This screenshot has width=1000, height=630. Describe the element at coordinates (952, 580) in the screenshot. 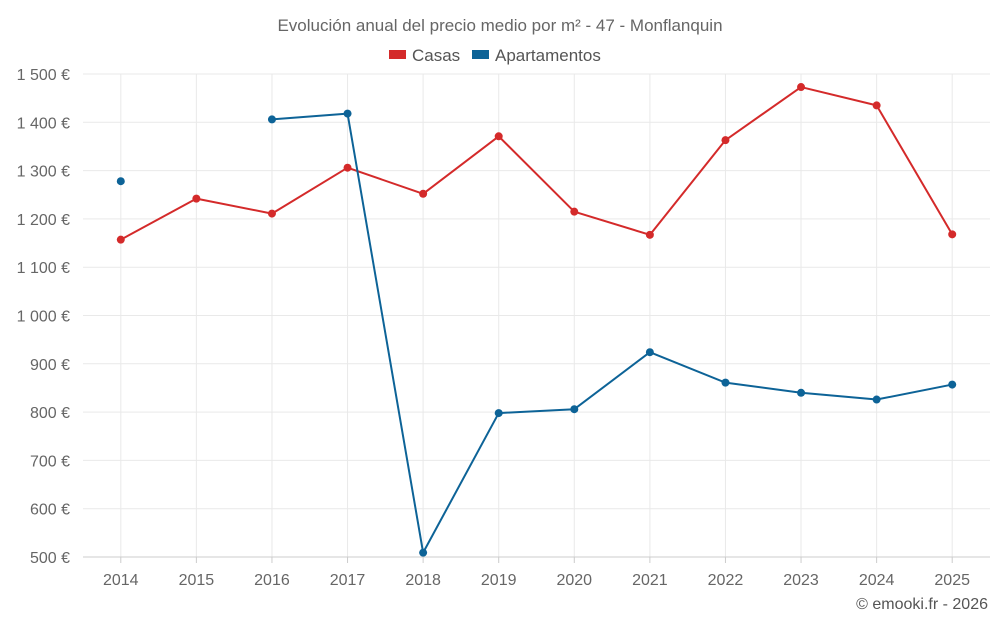

I see `x-tick-label: 2025` at that location.